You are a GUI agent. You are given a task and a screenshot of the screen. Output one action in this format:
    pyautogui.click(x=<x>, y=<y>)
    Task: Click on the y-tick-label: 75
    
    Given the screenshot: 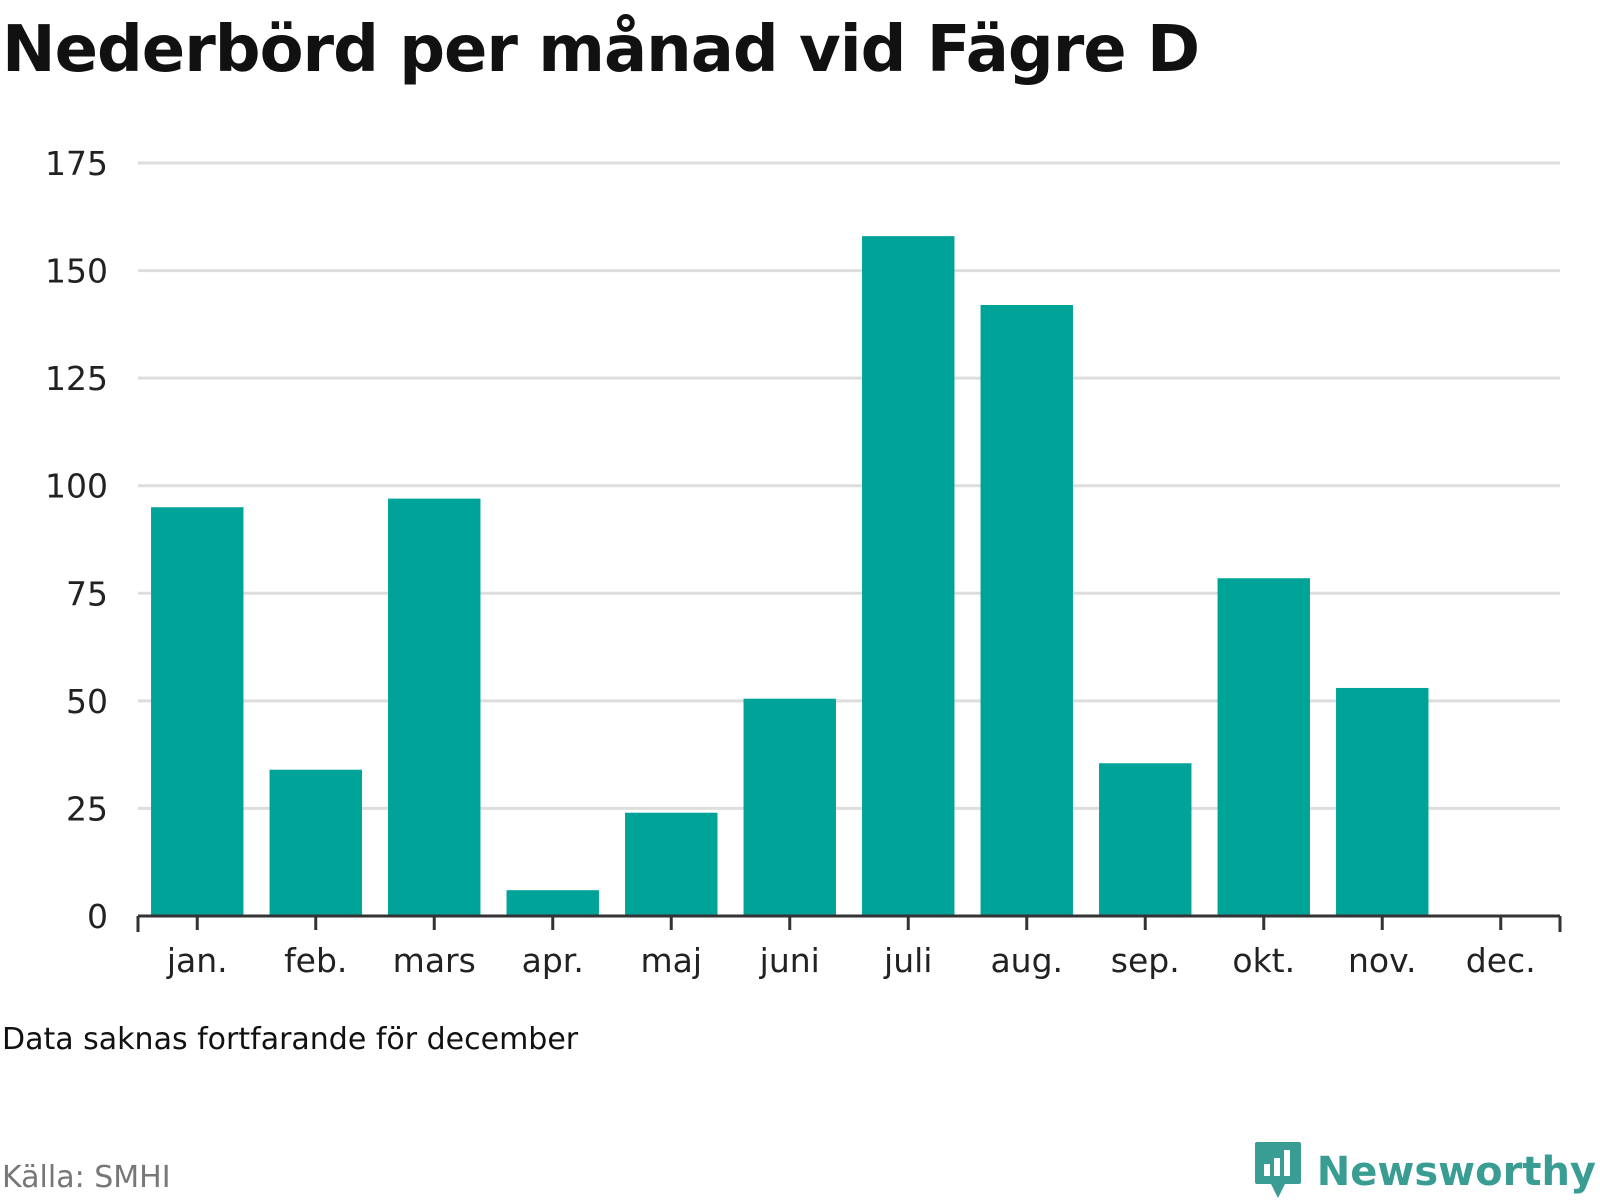 What is the action you would take?
    pyautogui.click(x=87, y=593)
    